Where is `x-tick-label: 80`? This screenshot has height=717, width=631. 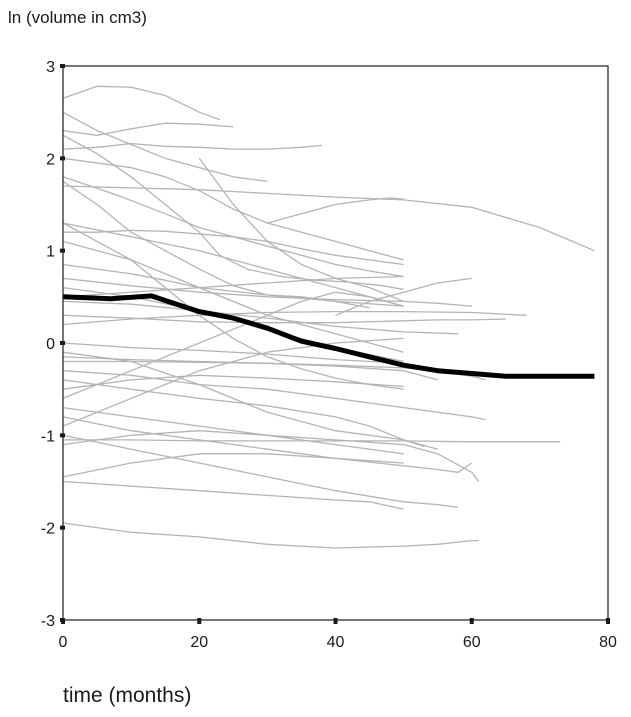
x-tick-label: 80 is located at coordinates (608, 642).